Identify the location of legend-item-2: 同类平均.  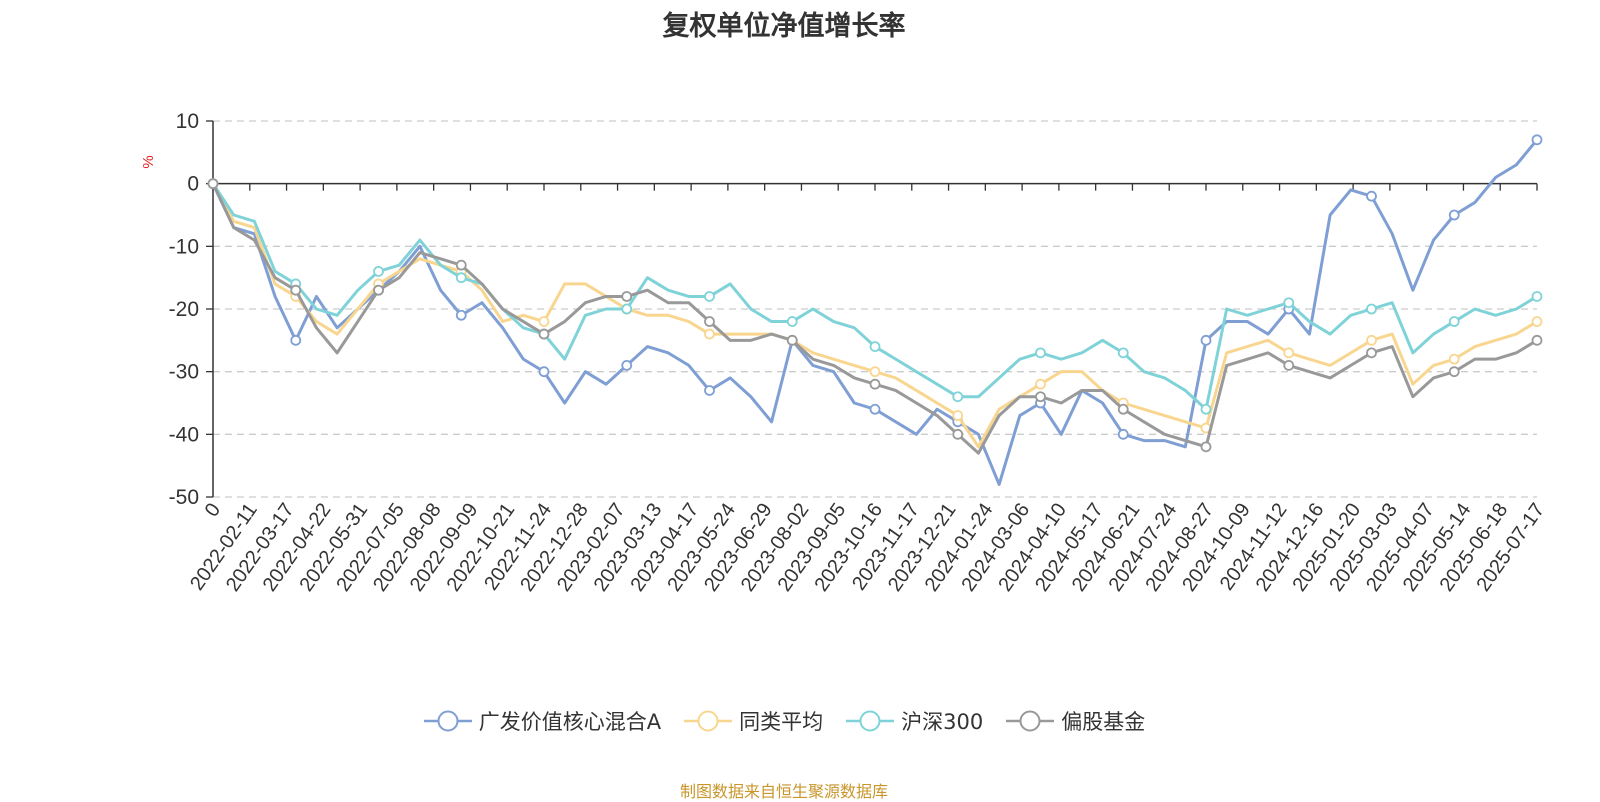
(753, 721).